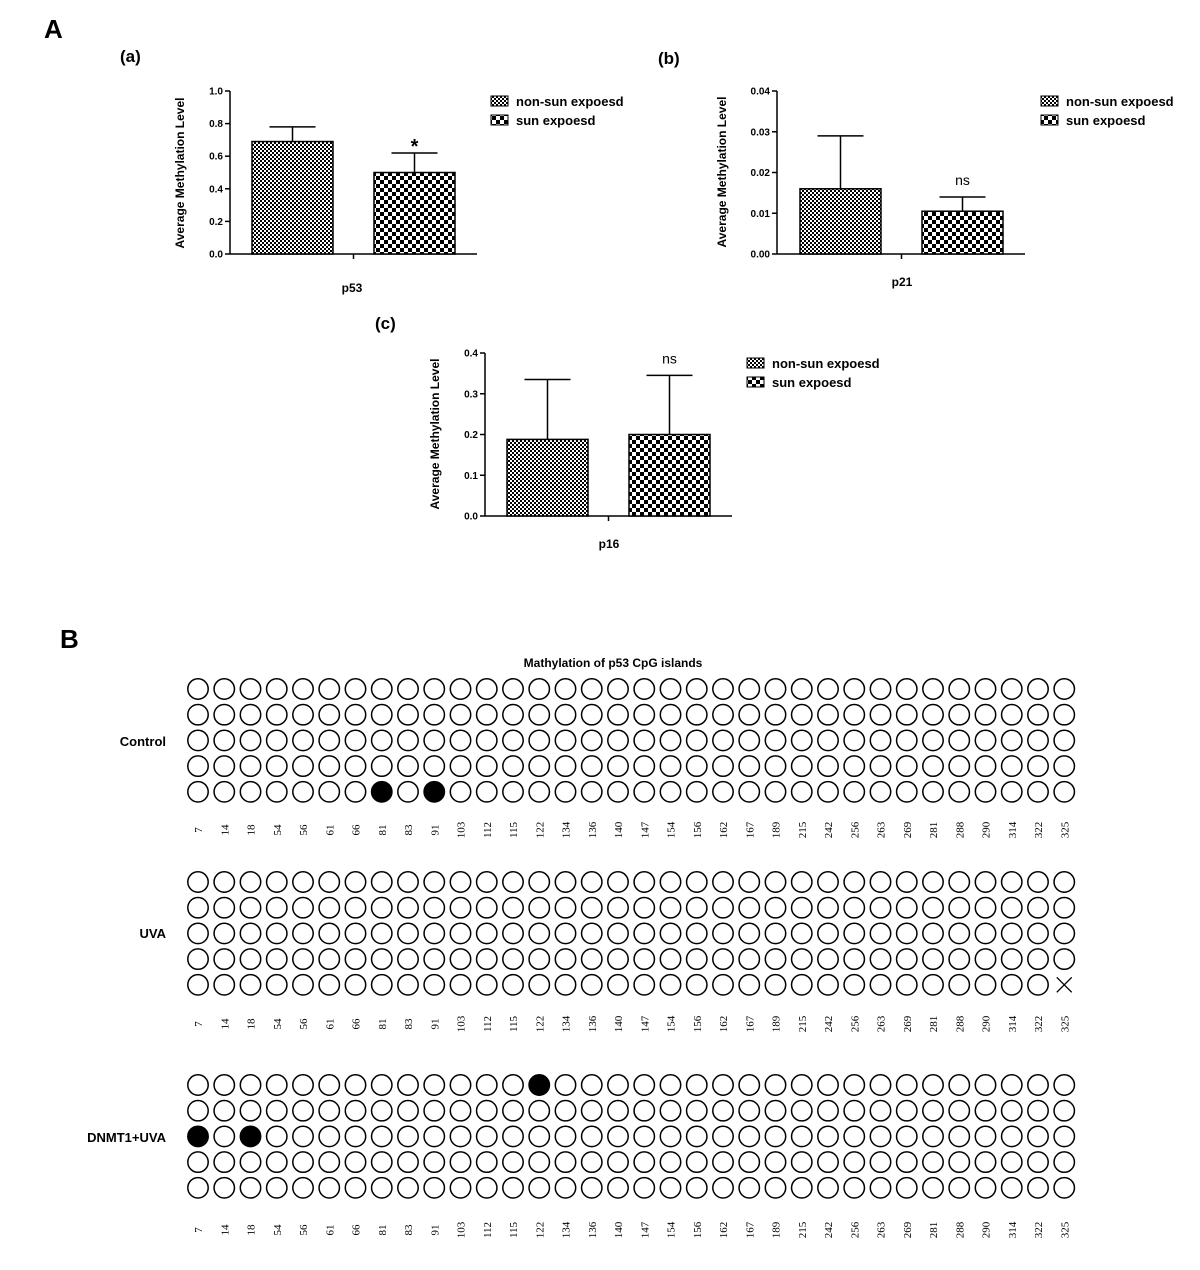 The height and width of the screenshot is (1270, 1200). I want to click on y-tick-label: 0.01, so click(761, 214).